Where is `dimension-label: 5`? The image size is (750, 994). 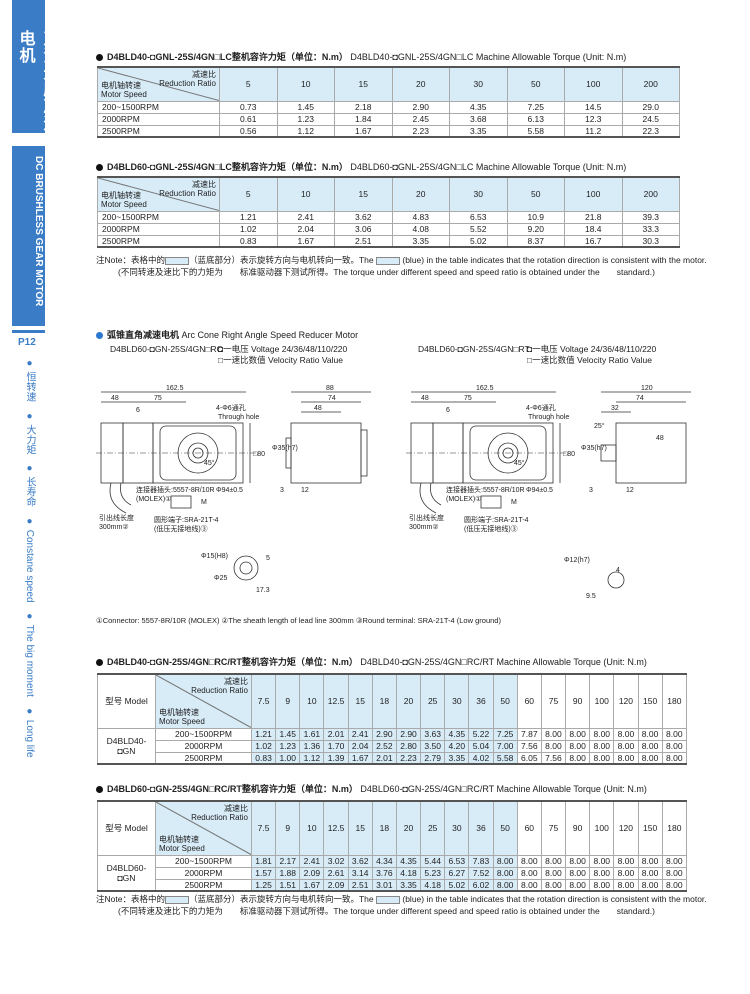 dimension-label: 5 is located at coordinates (268, 558).